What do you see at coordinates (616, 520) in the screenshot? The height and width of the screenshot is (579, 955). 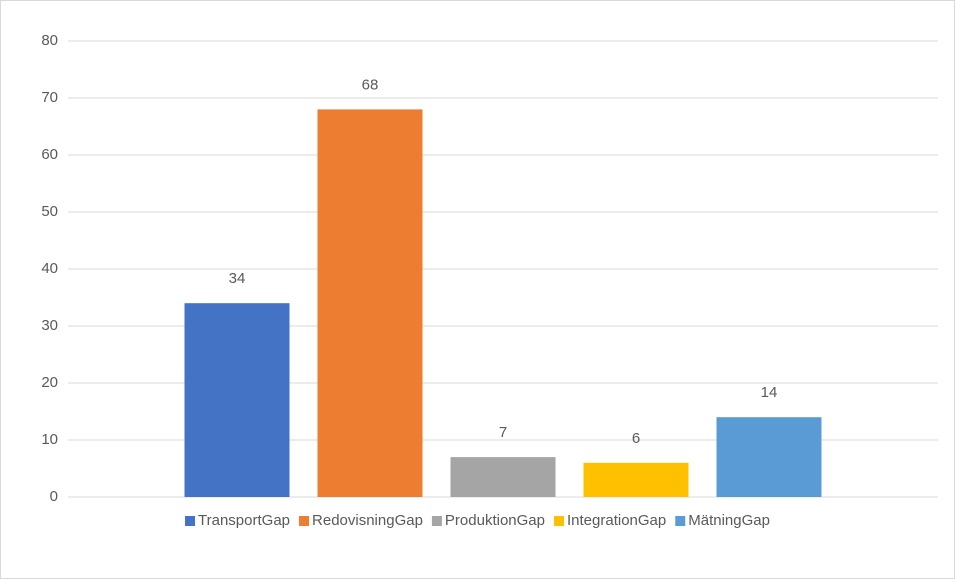 I see `legend-label: IntegrationGap` at bounding box center [616, 520].